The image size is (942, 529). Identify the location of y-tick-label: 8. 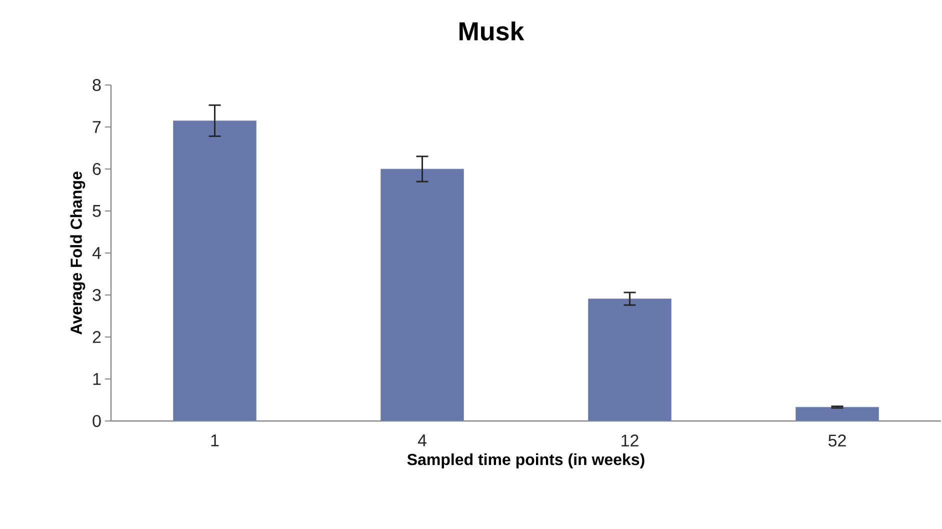
(96, 85).